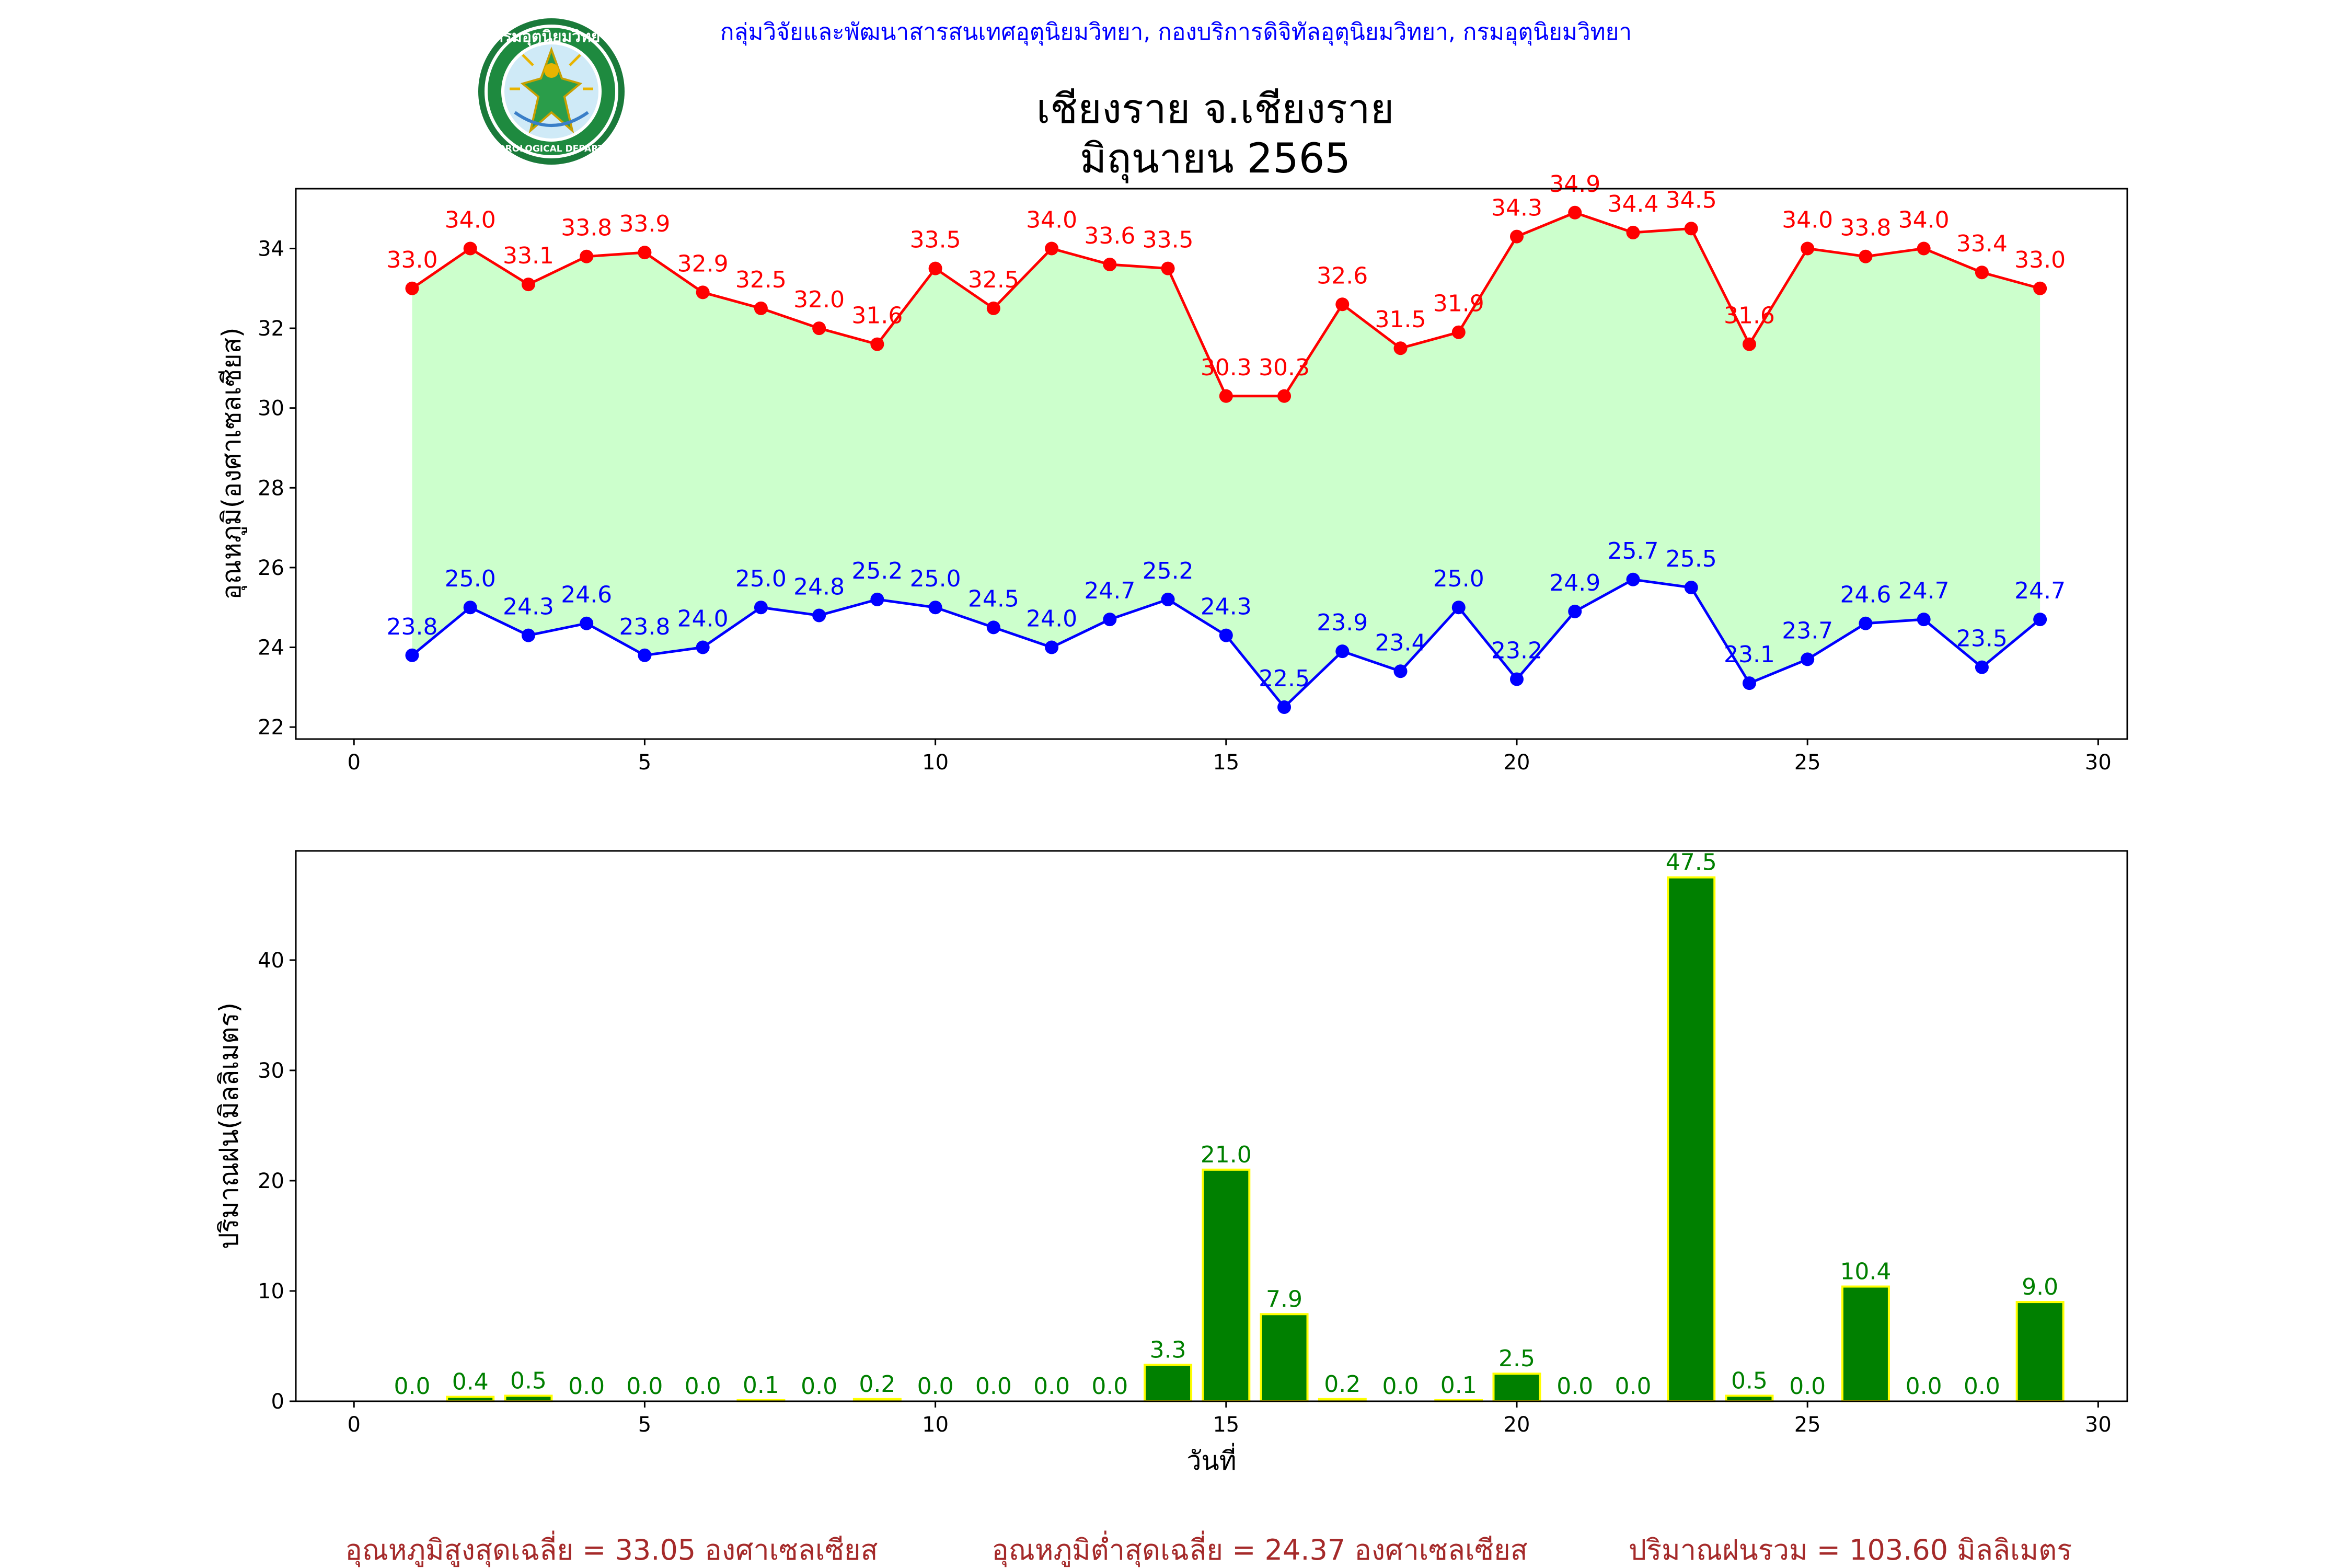 The width and height of the screenshot is (2352, 1568). What do you see at coordinates (528, 607) in the screenshot?
I see `min-temperature-value-label: 24.3` at bounding box center [528, 607].